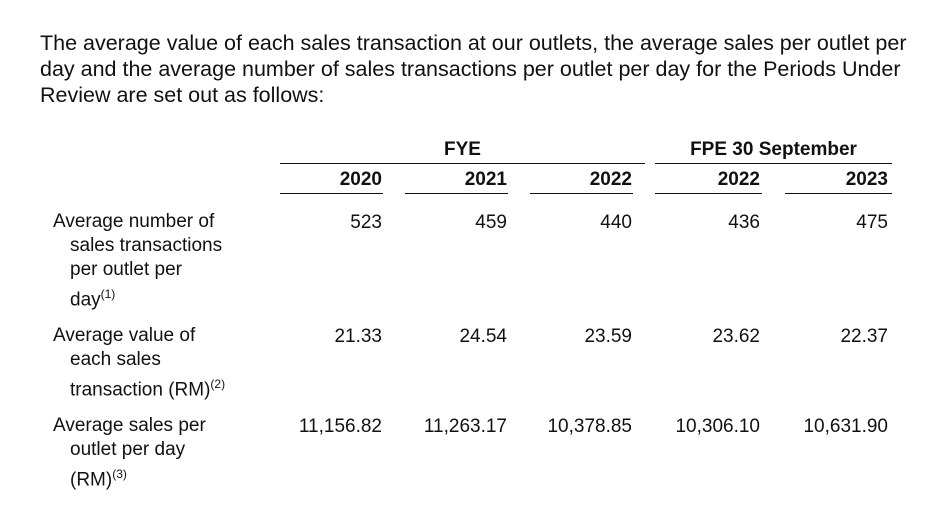 This screenshot has width=948, height=506. Describe the element at coordinates (872, 222) in the screenshot. I see `table-cell: 475` at that location.